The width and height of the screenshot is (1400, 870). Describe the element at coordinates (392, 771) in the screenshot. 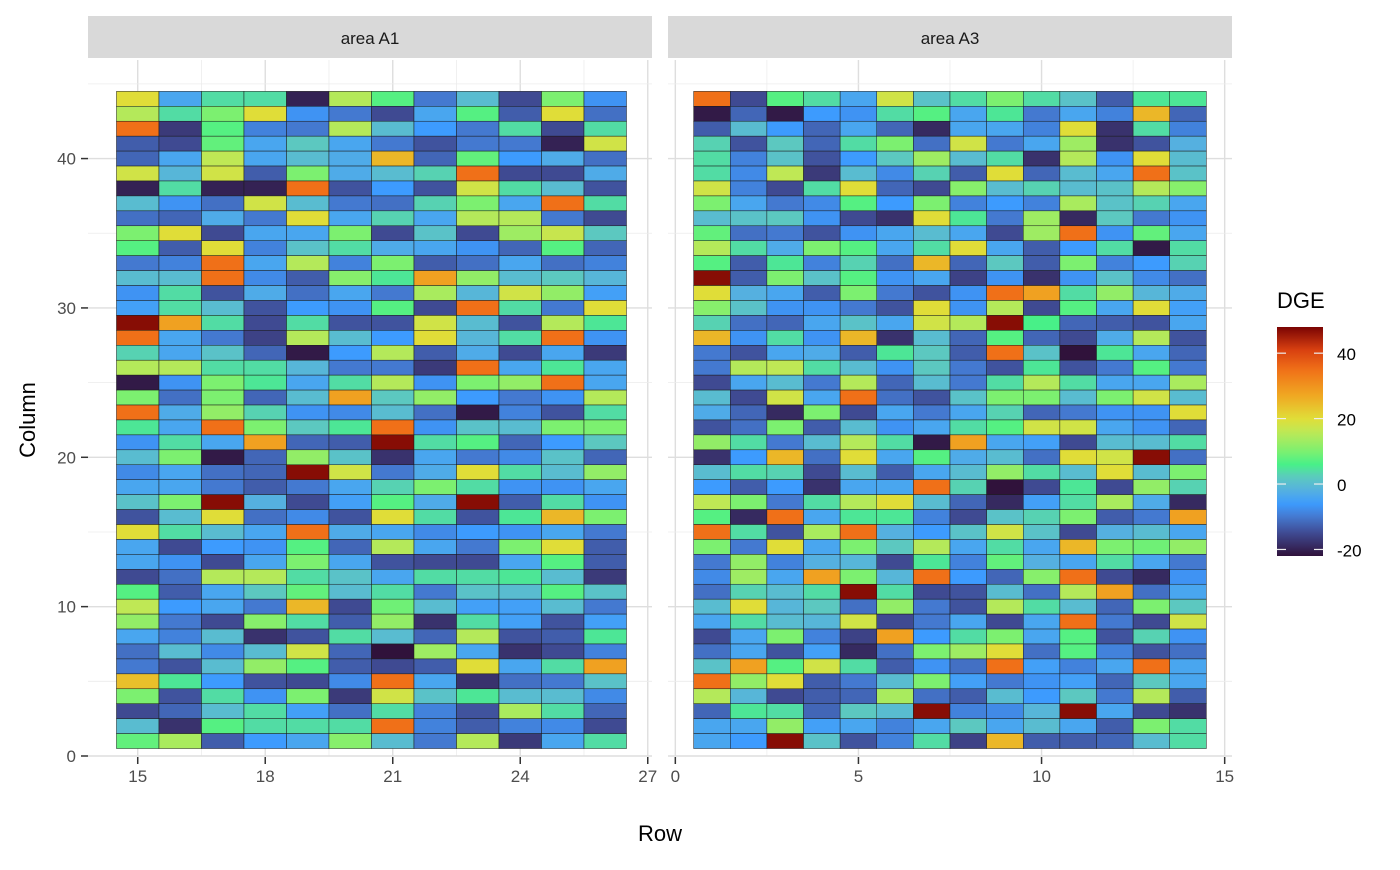

I see `x-axis: 15 18 21 24 27` at that location.